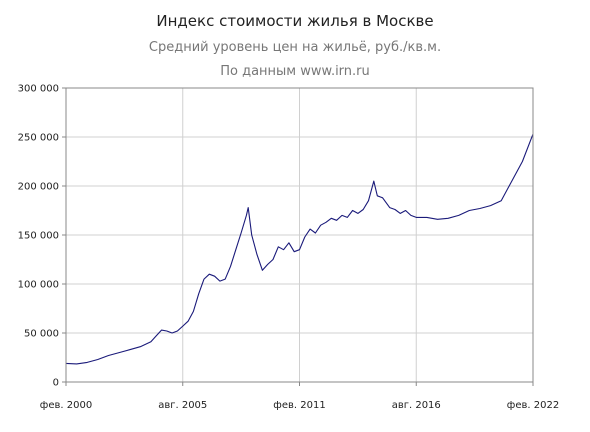  Describe the element at coordinates (41, 334) in the screenshot. I see `y-tick-label: 50 000` at that location.